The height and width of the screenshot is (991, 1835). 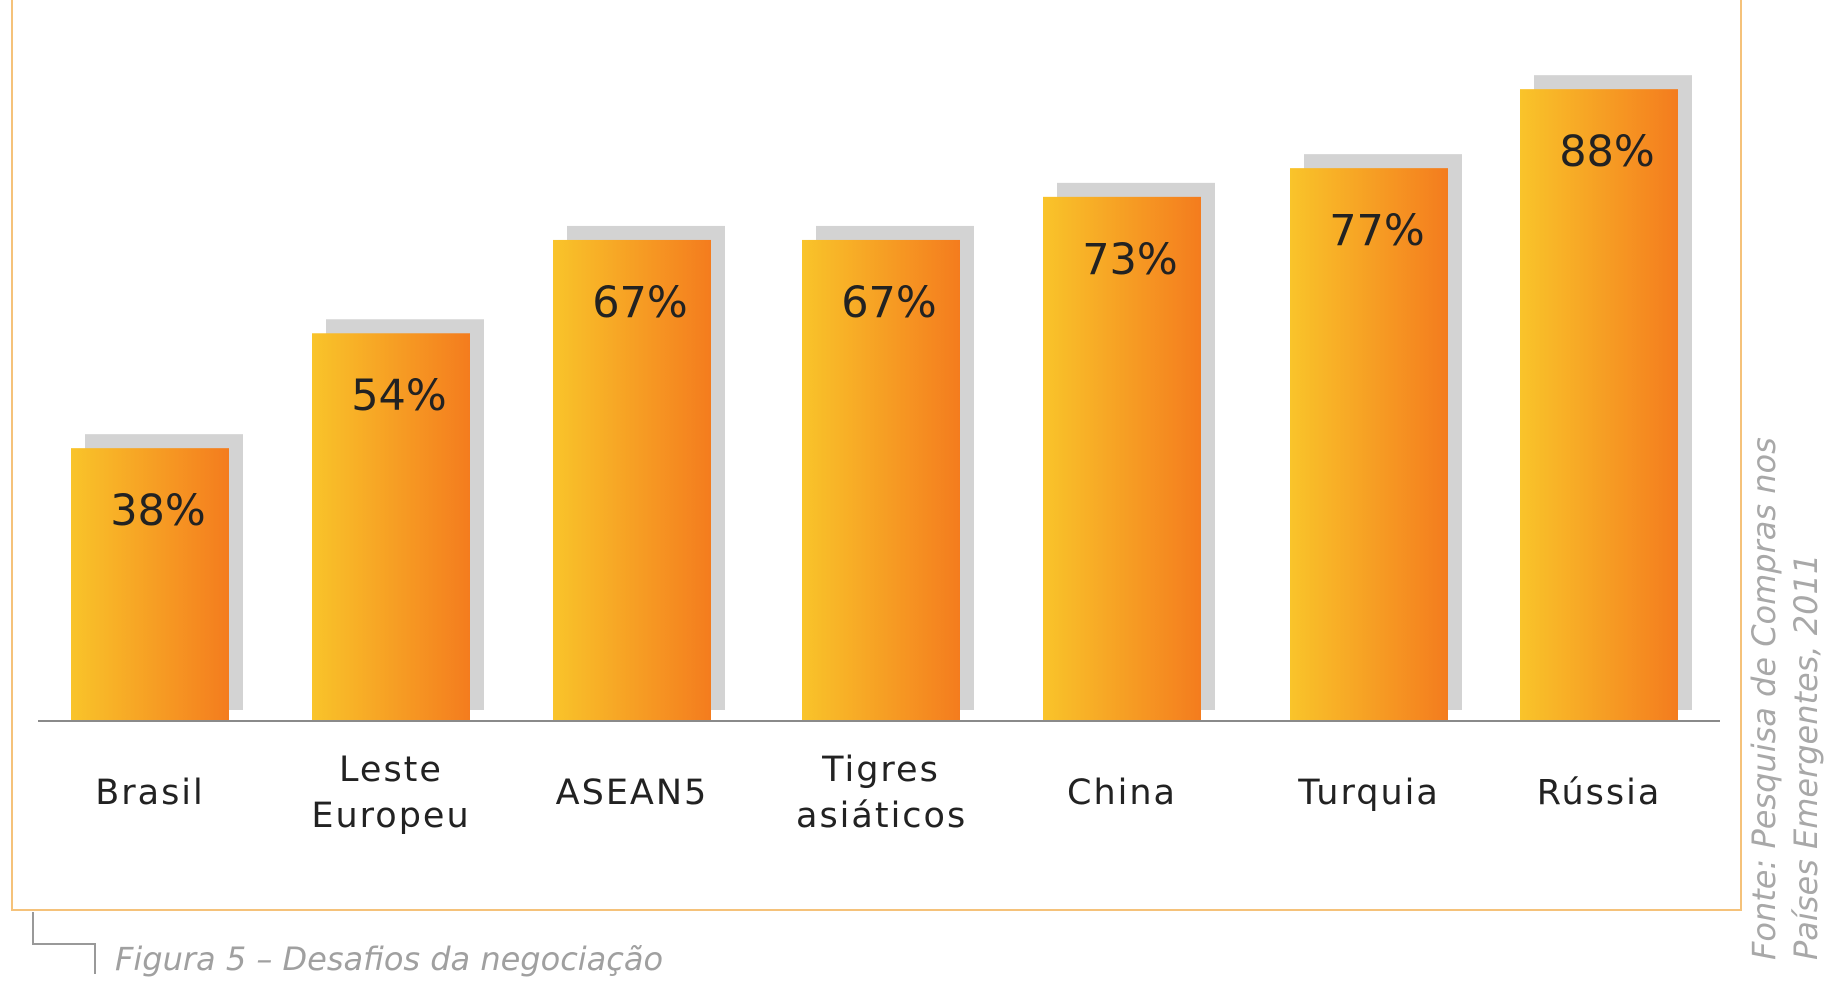 What do you see at coordinates (1122, 793) in the screenshot?
I see `x-tick-label: China` at bounding box center [1122, 793].